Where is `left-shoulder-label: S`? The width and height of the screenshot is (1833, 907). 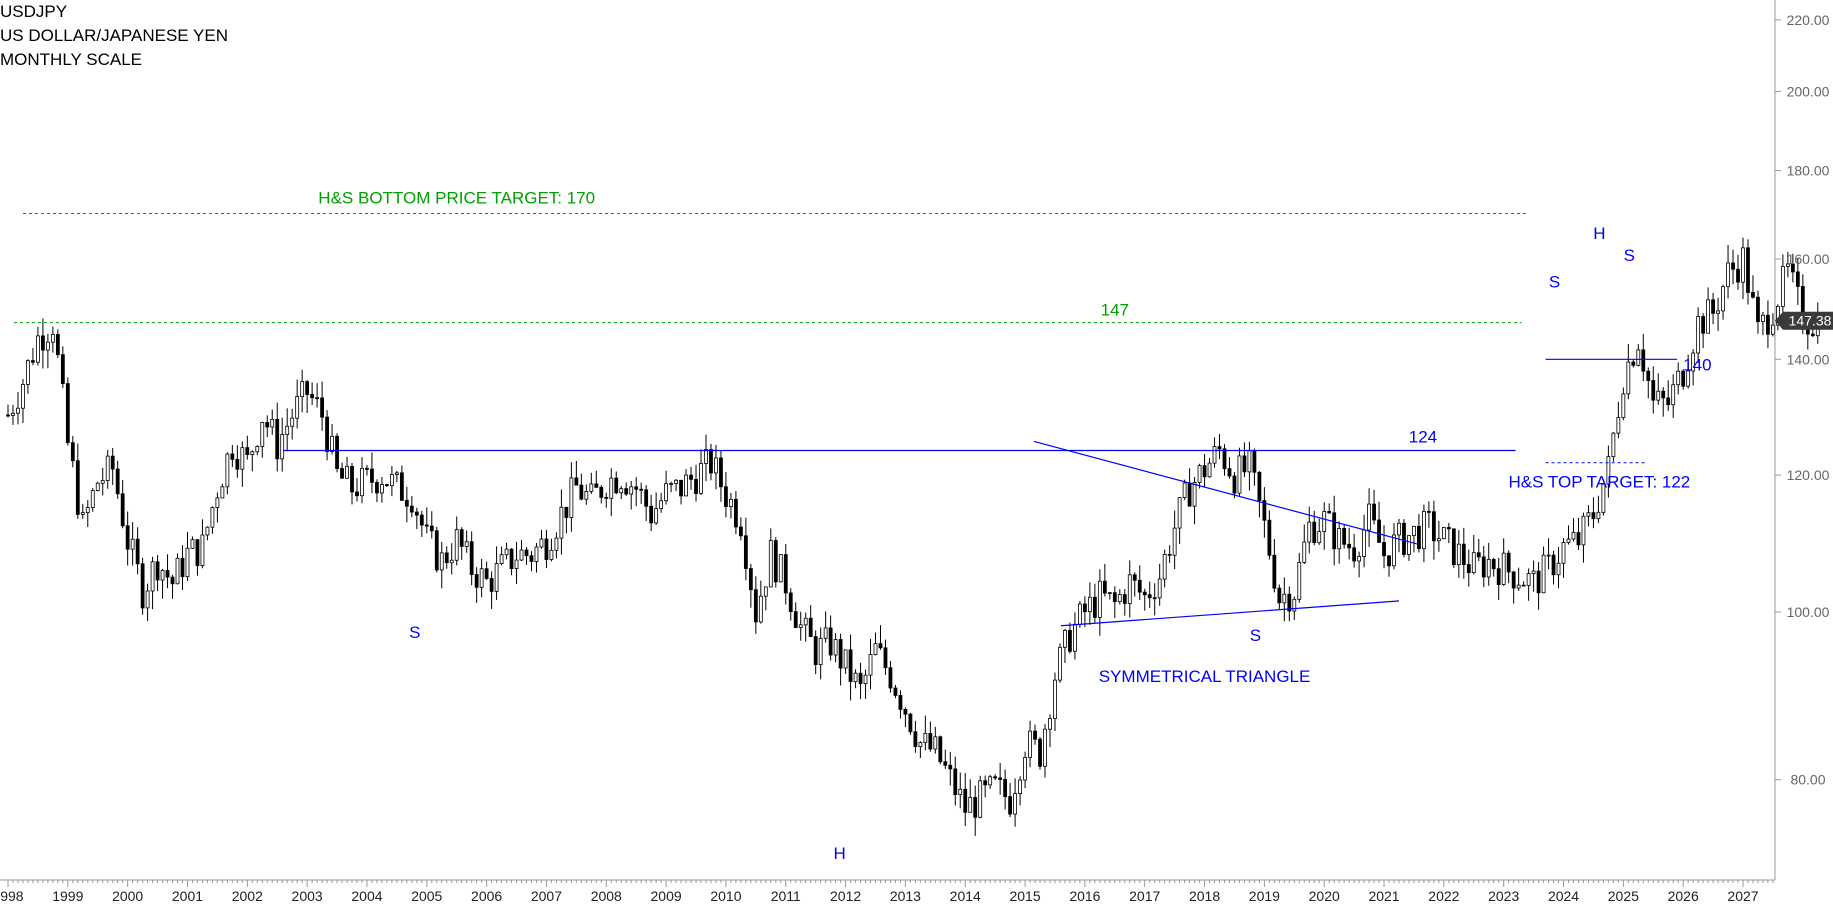 left-shoulder-label: S is located at coordinates (414, 632).